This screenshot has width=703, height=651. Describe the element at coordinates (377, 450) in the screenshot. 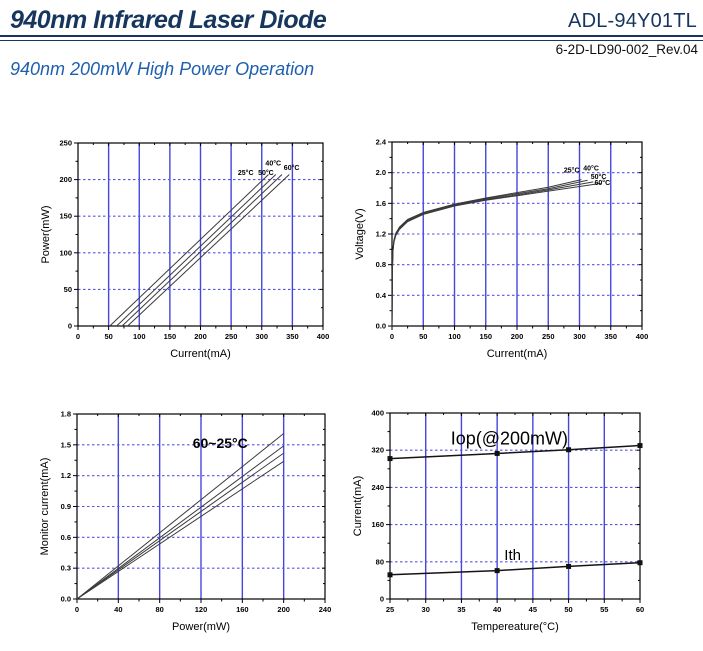

I see `svg-text: 320` at that location.